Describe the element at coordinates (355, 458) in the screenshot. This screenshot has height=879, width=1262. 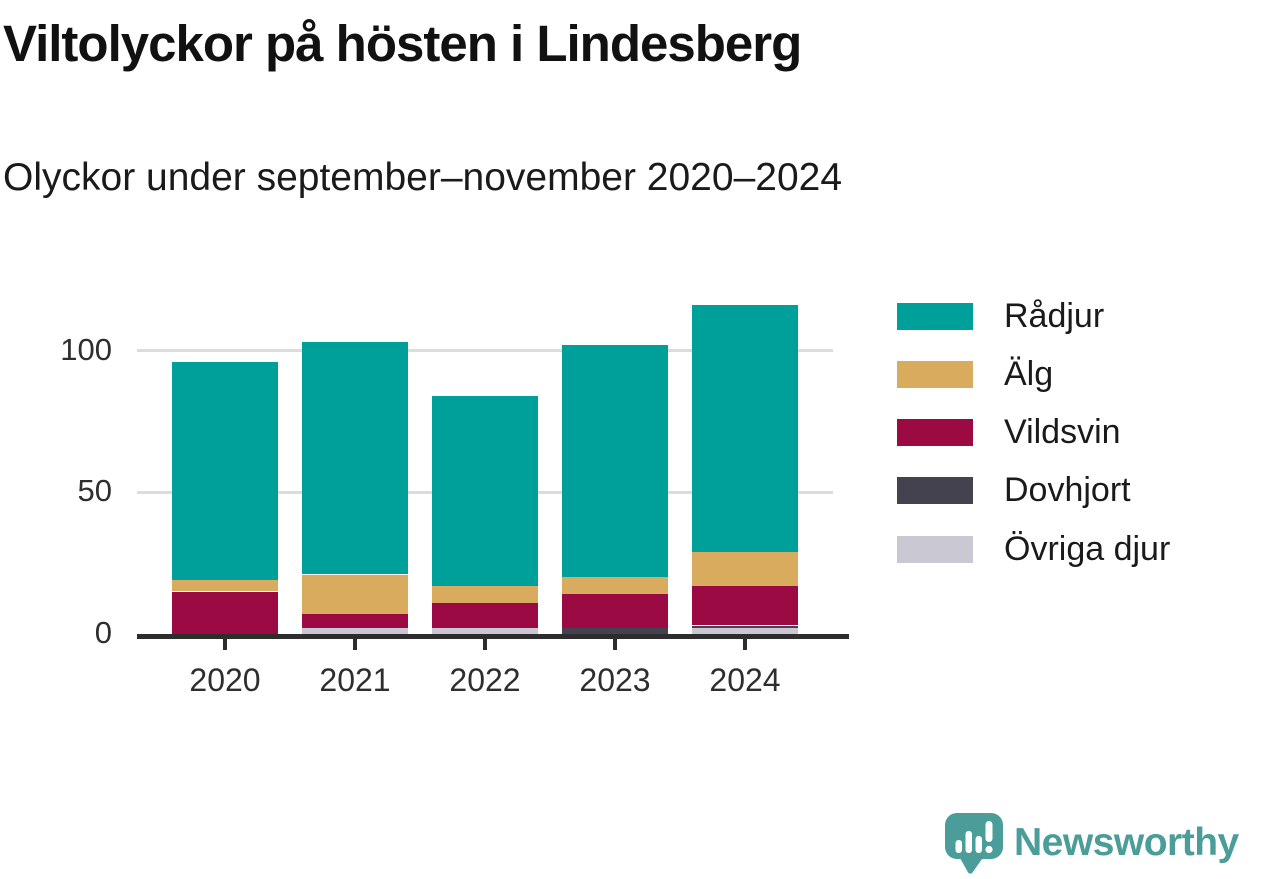
I see `bar-segment-2021-Rådjur` at that location.